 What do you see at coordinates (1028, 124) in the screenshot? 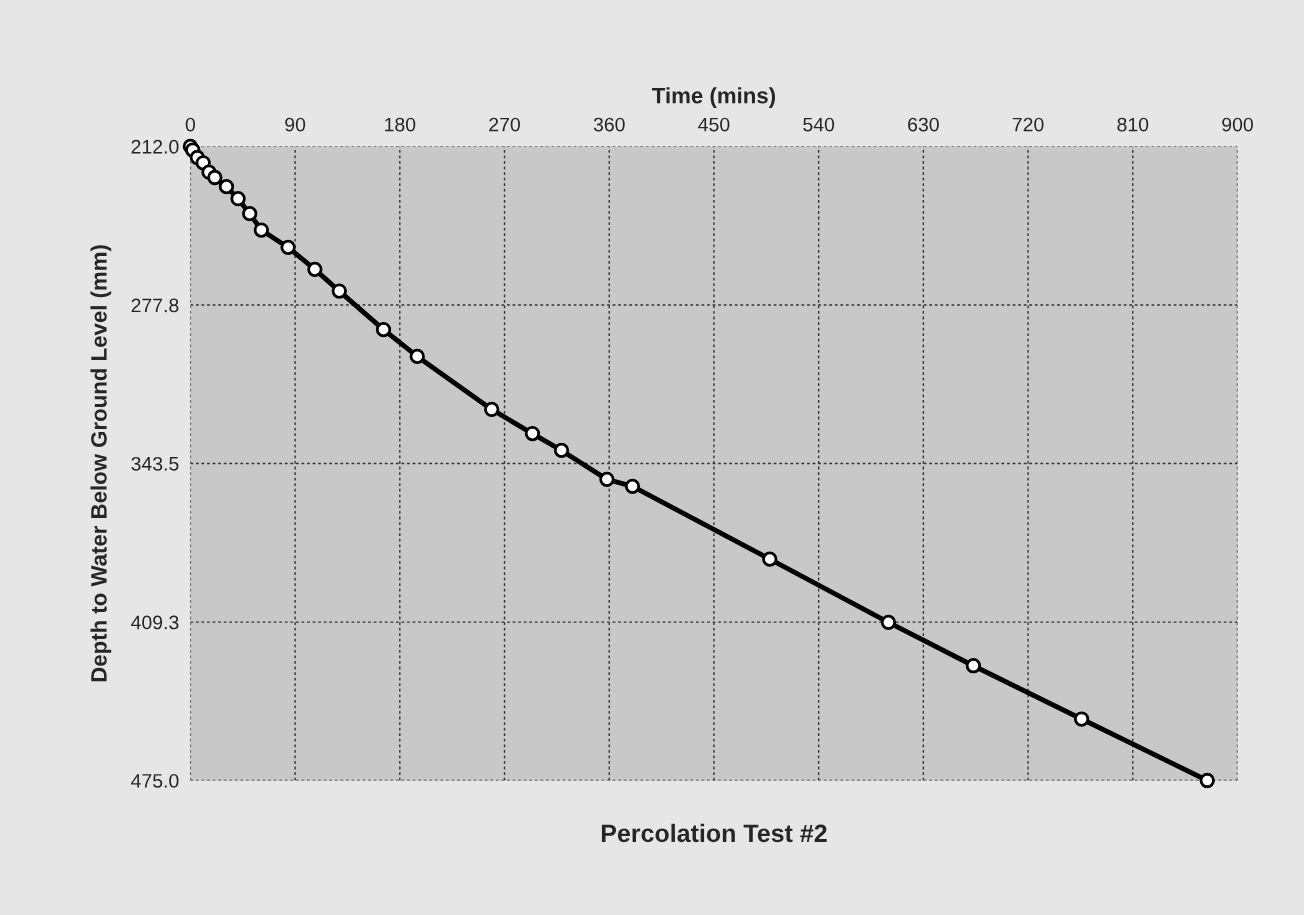
I see `x-tick-label: 720` at bounding box center [1028, 124].